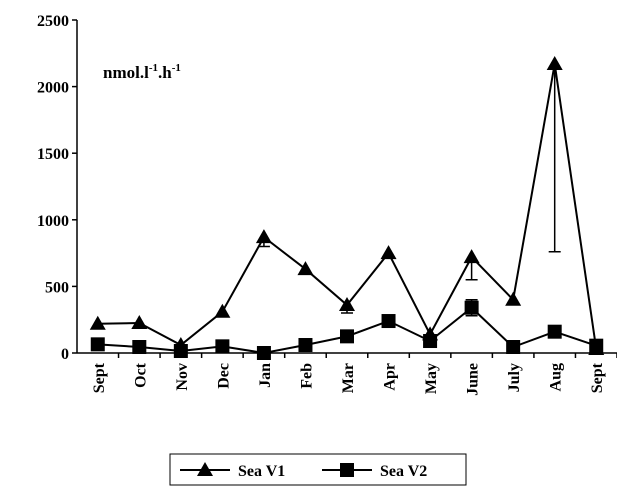 The width and height of the screenshot is (617, 487). I want to click on y-tick-label: 2000, so click(53, 88).